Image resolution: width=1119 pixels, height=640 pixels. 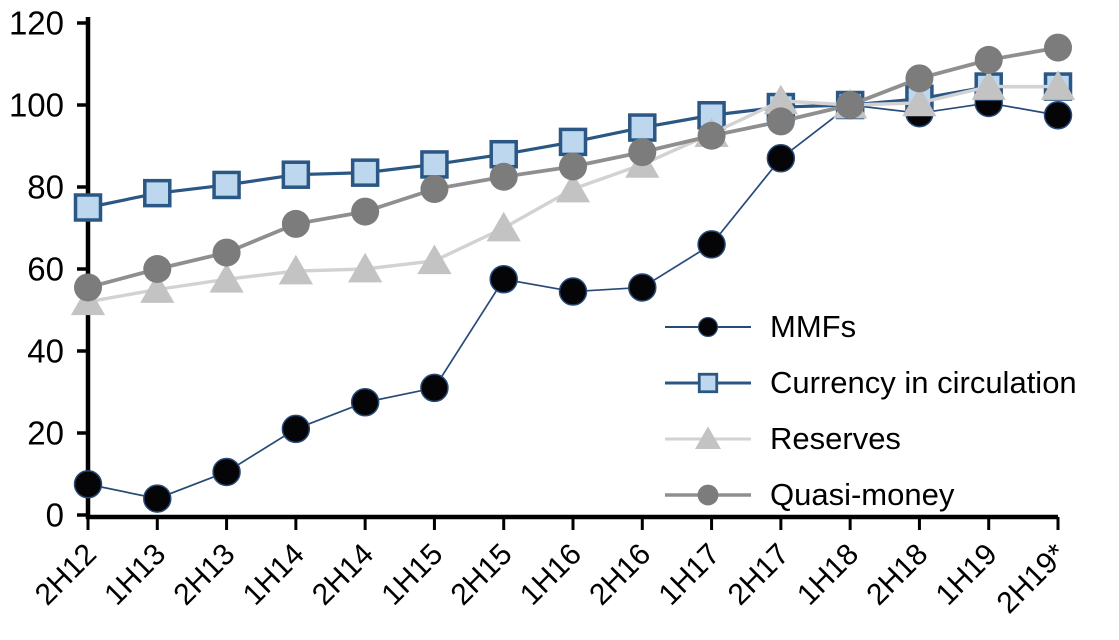 I want to click on legend-item-currency-in-circulation: Currency in circulation, so click(x=889, y=383).